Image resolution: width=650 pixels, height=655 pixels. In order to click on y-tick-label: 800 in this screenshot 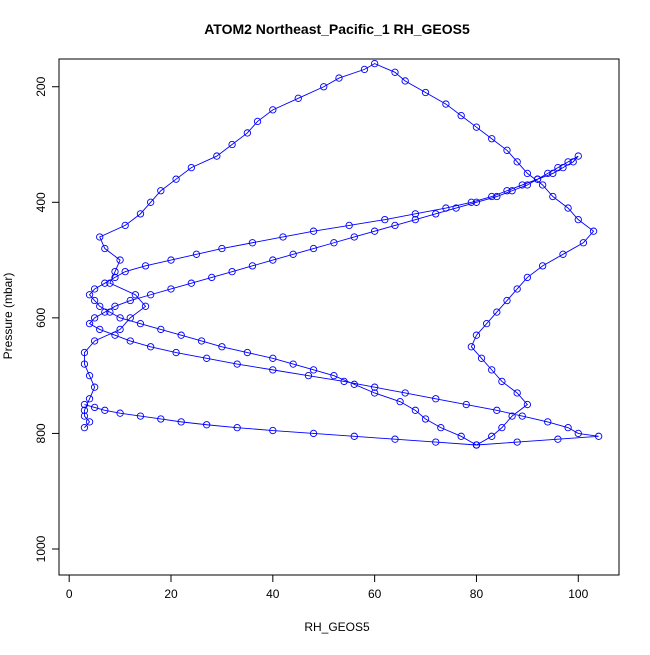, I will do `click(41, 433)`.